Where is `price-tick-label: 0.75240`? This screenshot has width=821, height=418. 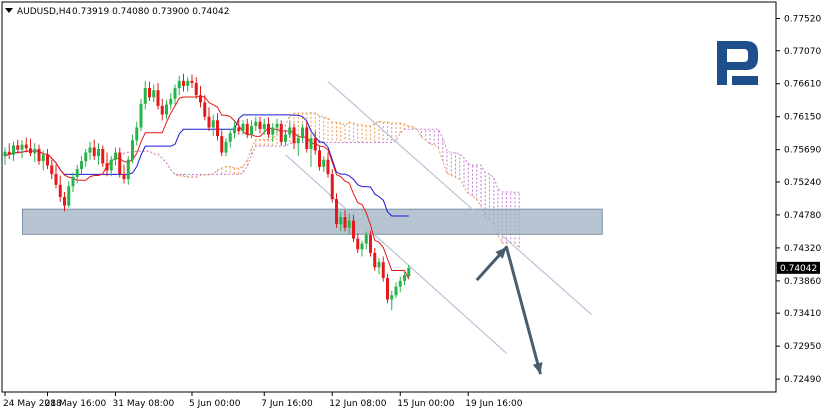
price-tick-label: 0.75240 is located at coordinates (802, 183).